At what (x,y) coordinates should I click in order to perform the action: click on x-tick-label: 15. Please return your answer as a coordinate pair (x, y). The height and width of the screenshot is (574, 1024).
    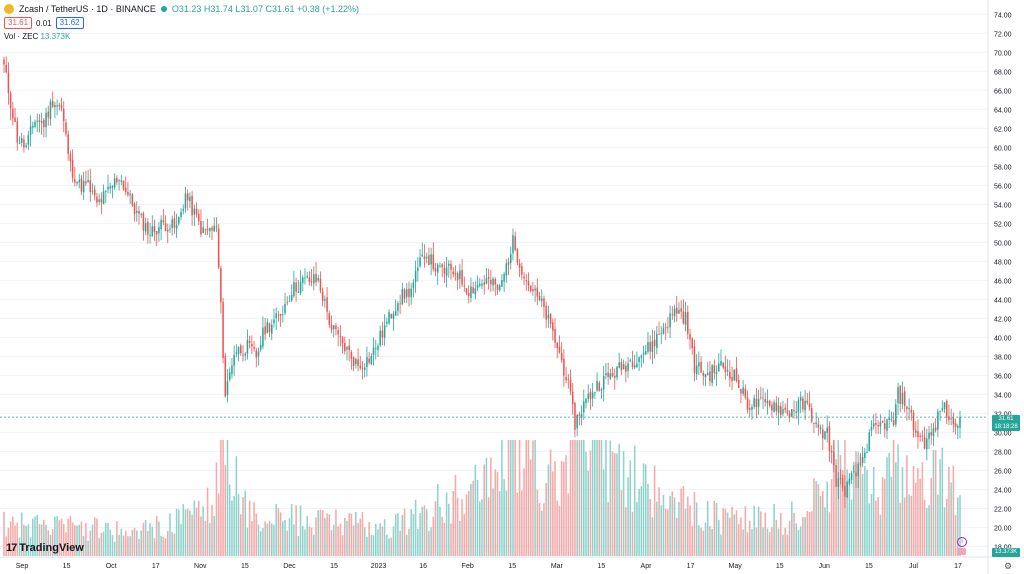
    Looking at the image, I should click on (67, 566).